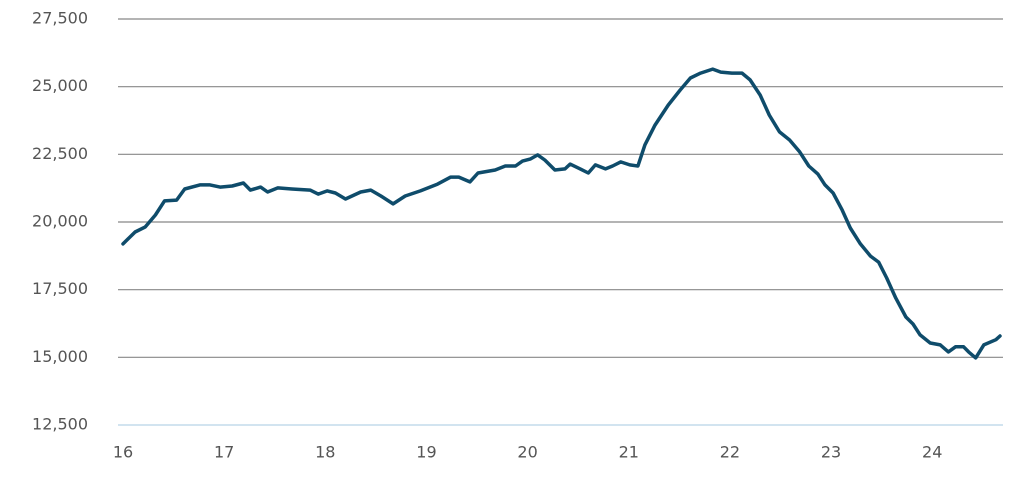 This screenshot has height=501, width=1024. What do you see at coordinates (60, 18) in the screenshot?
I see `y-tick-label: 27,500` at bounding box center [60, 18].